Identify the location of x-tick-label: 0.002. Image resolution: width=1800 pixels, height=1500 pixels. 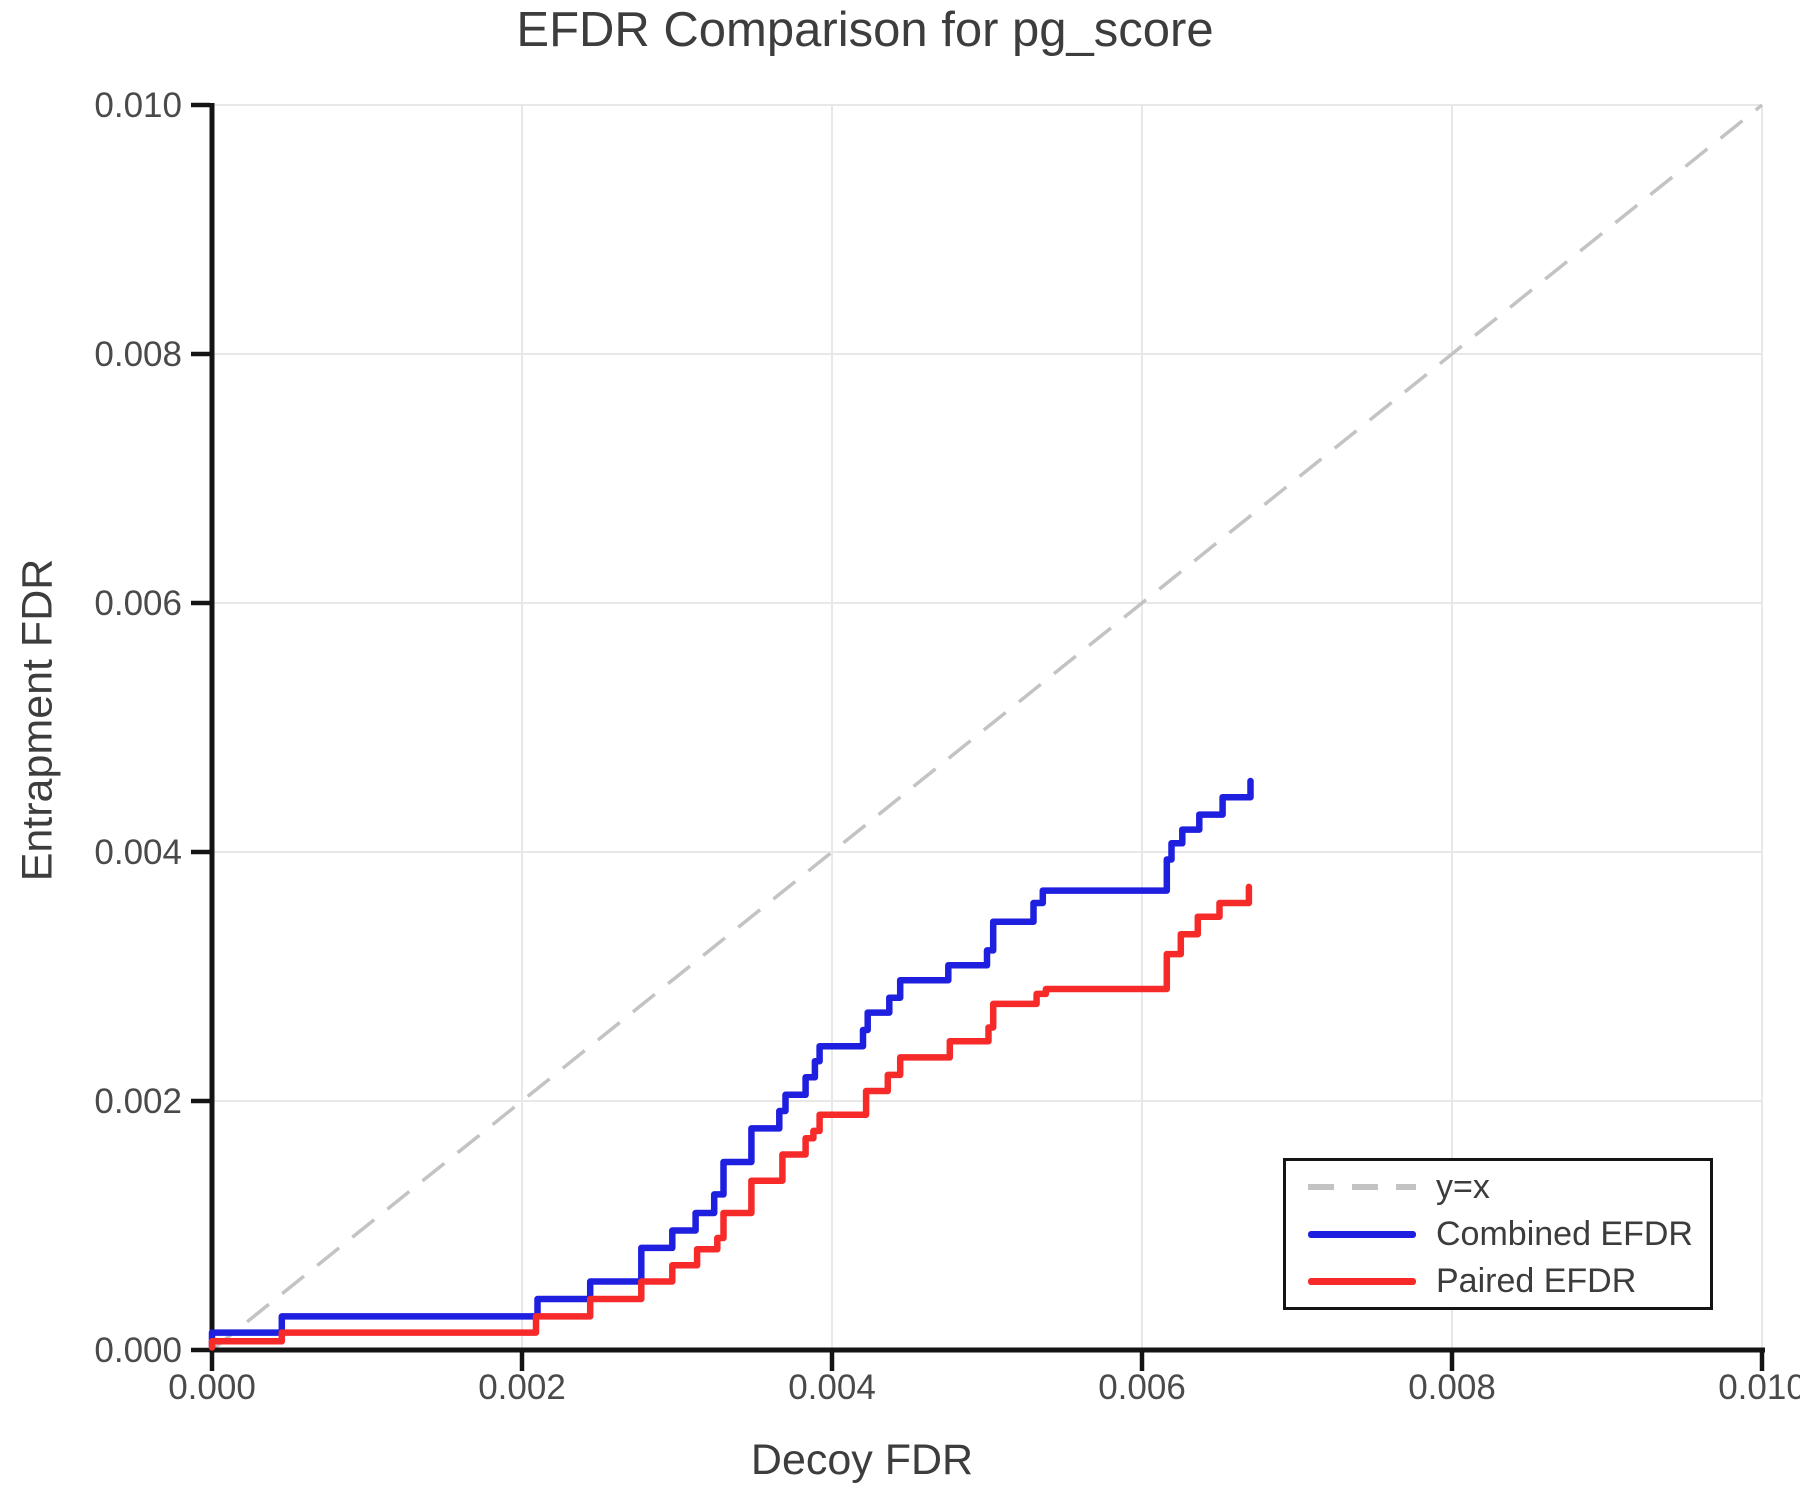
(522, 1387).